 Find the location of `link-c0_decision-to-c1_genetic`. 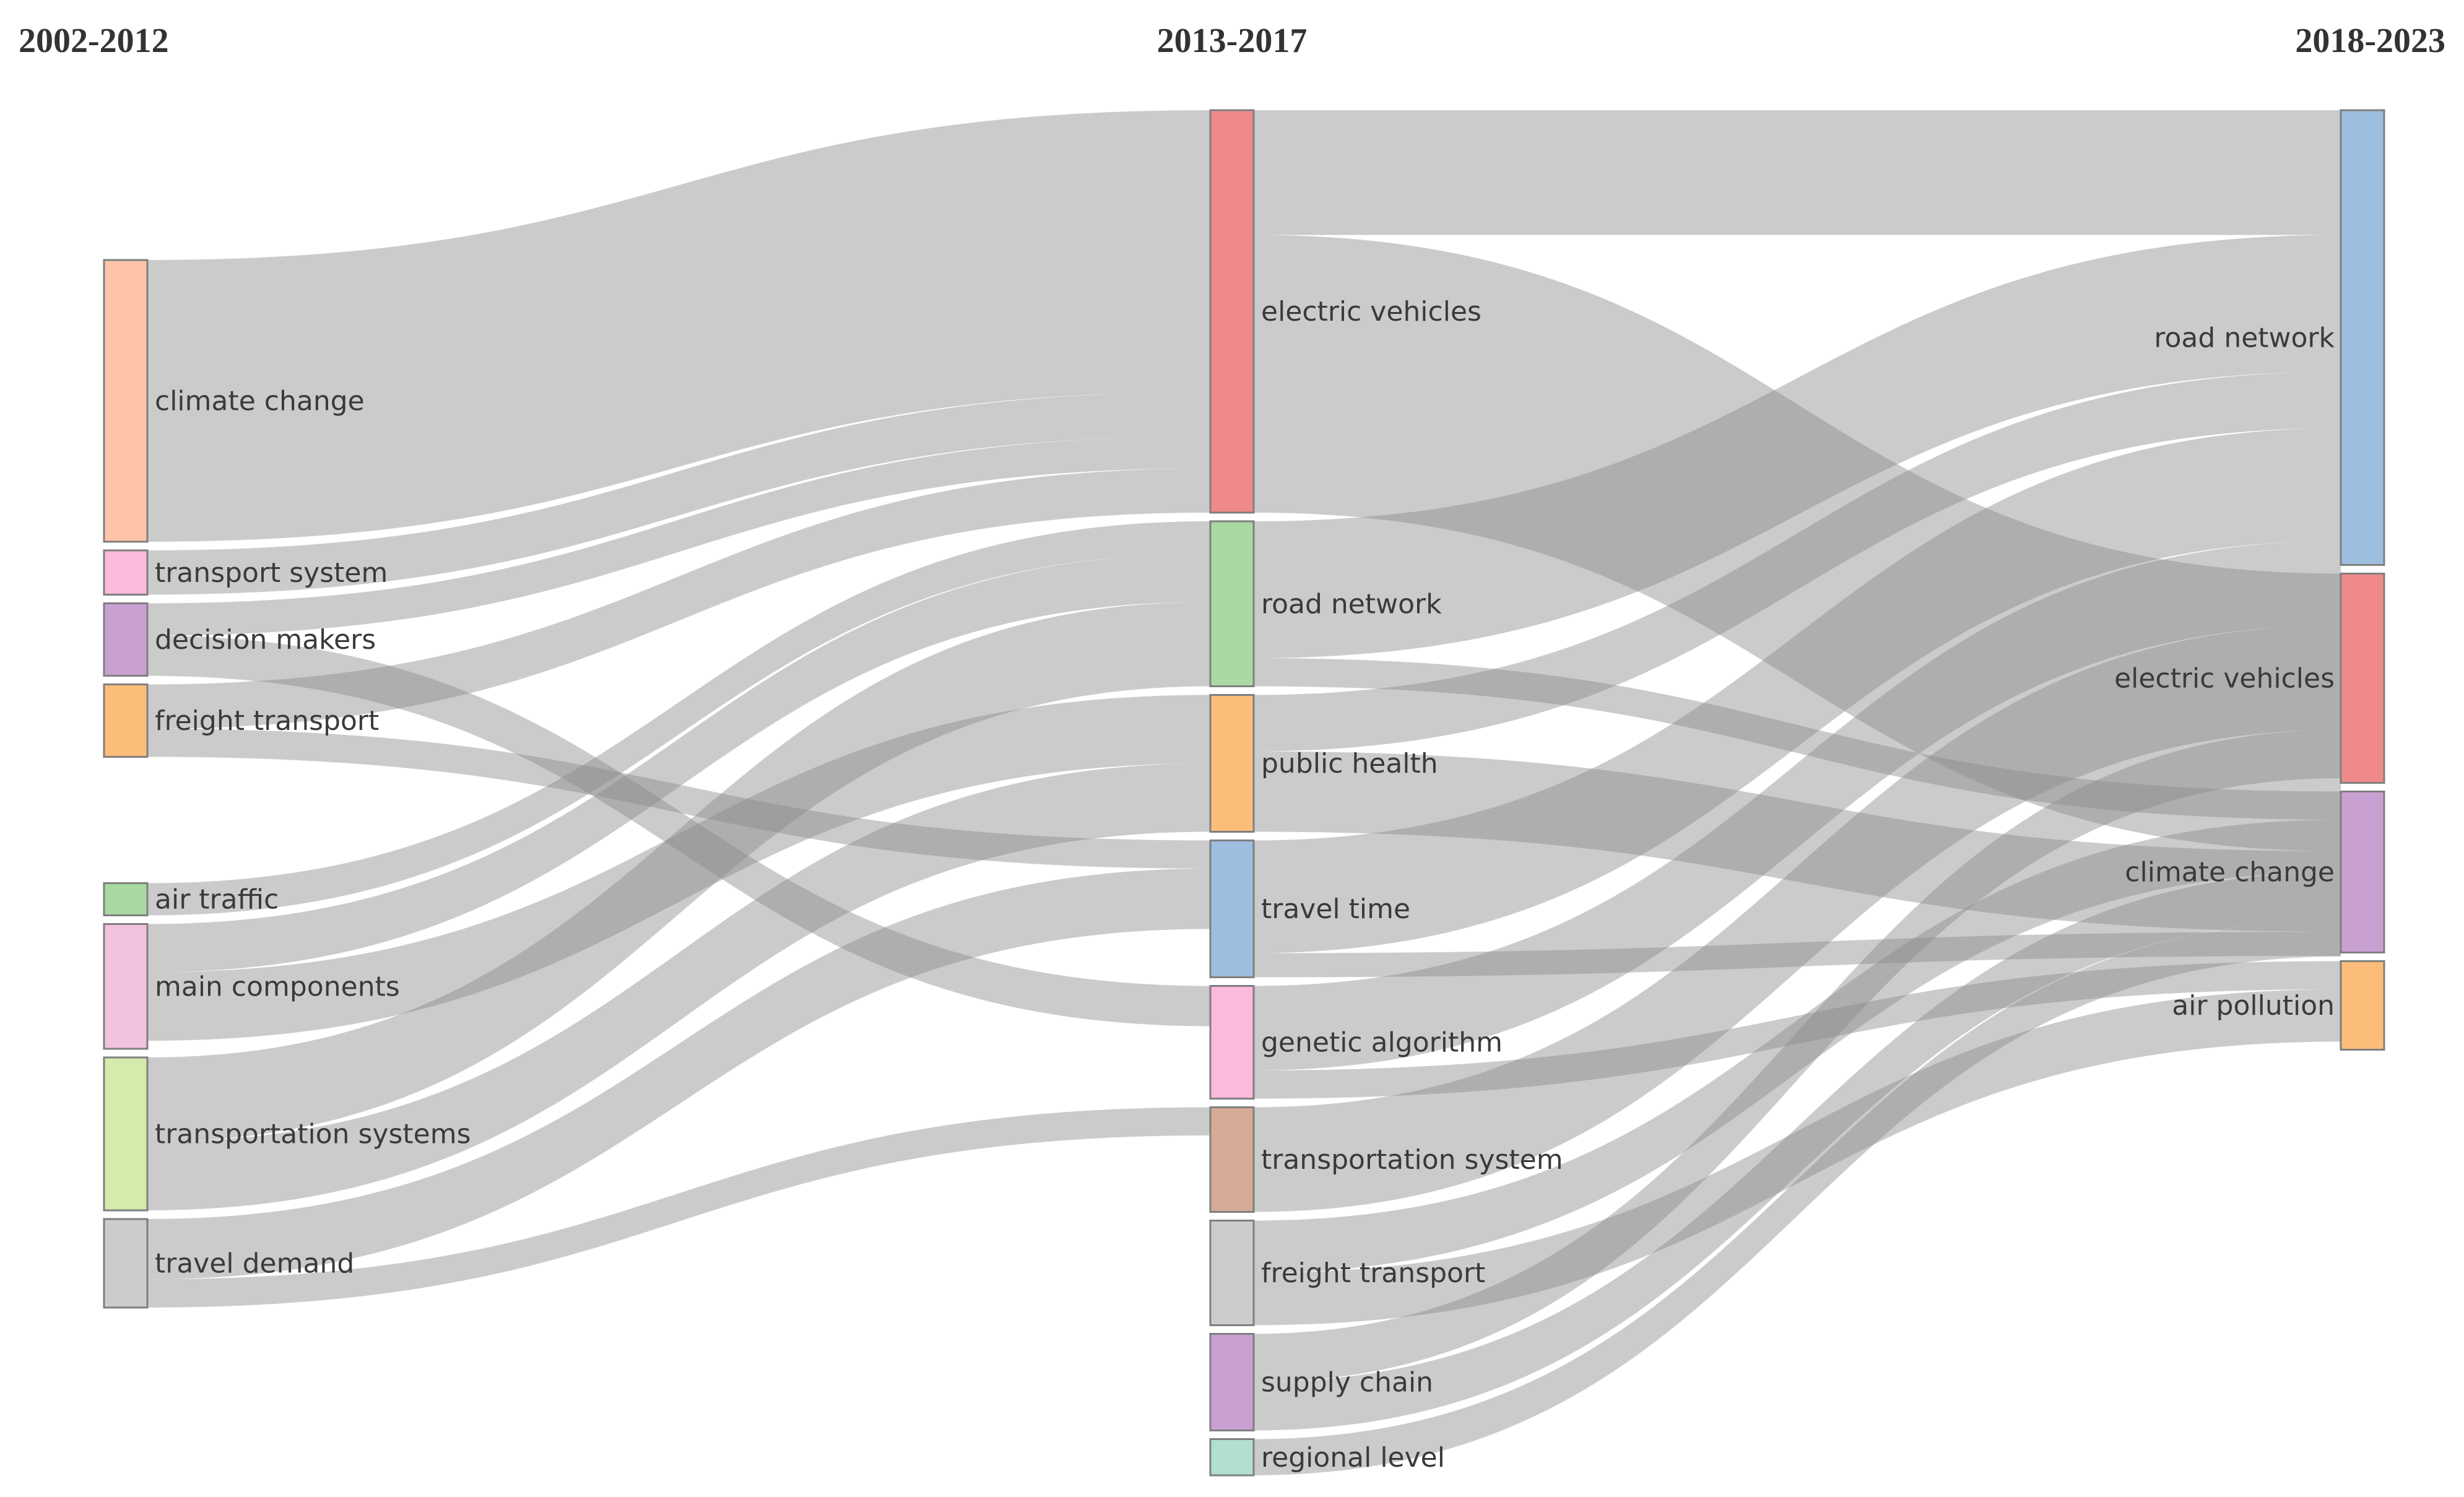

link-c0_decision-to-c1_genetic is located at coordinates (678, 830).